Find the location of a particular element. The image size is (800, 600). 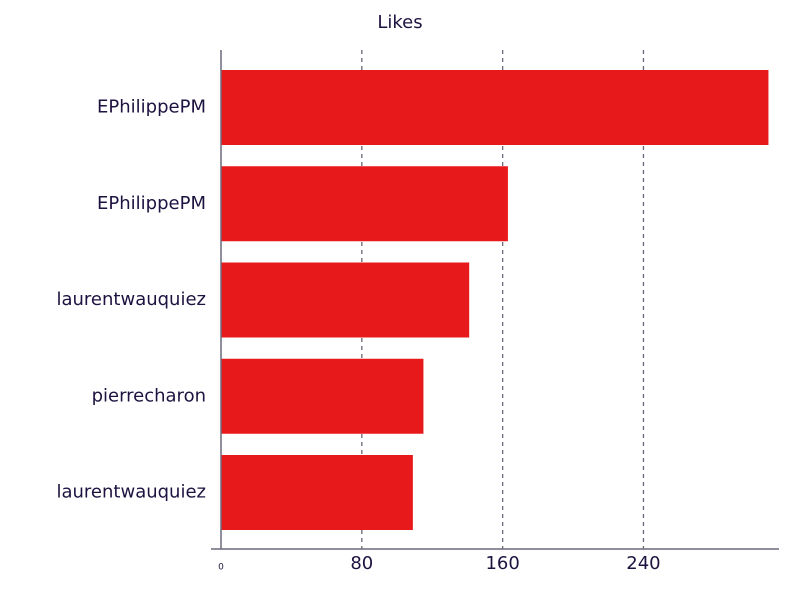

x-tick-label: 160 is located at coordinates (502, 563).